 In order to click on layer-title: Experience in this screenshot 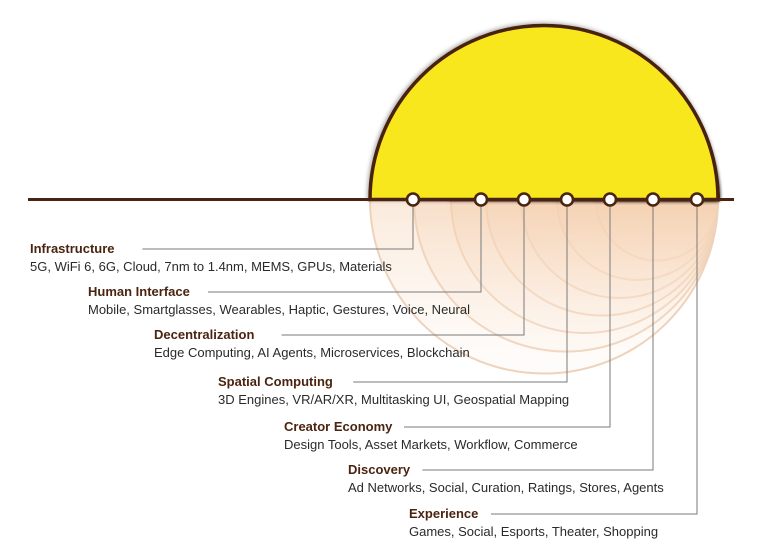, I will do `click(444, 513)`.